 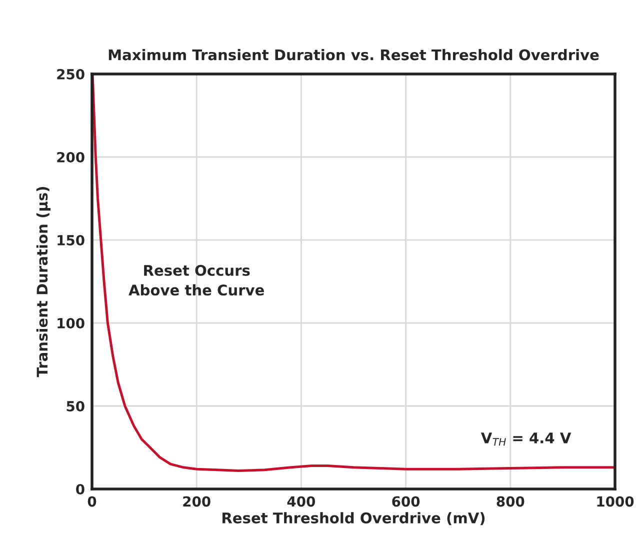 I want to click on y-tick-label: 0, so click(x=80, y=489).